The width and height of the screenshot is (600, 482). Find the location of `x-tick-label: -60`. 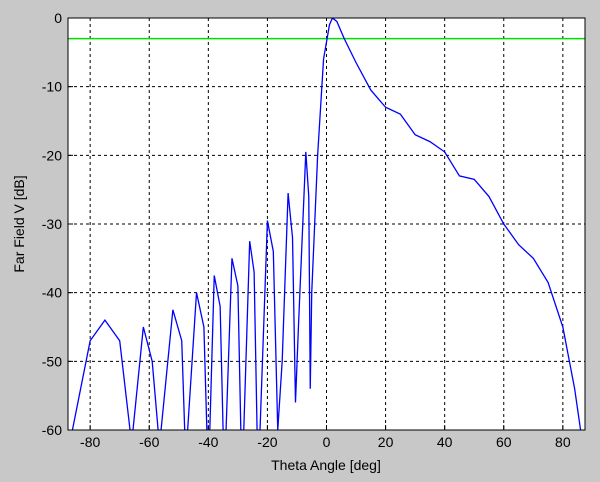

x-tick-label: -60 is located at coordinates (149, 442).